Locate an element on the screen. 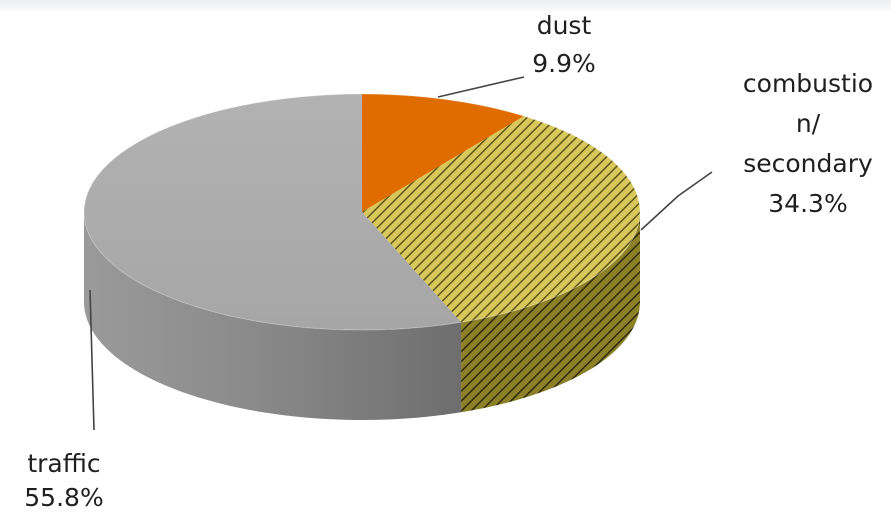 This screenshot has width=891, height=517. data-label-combustion-secondary: combustio n/secondary 34.3% is located at coordinates (808, 143).